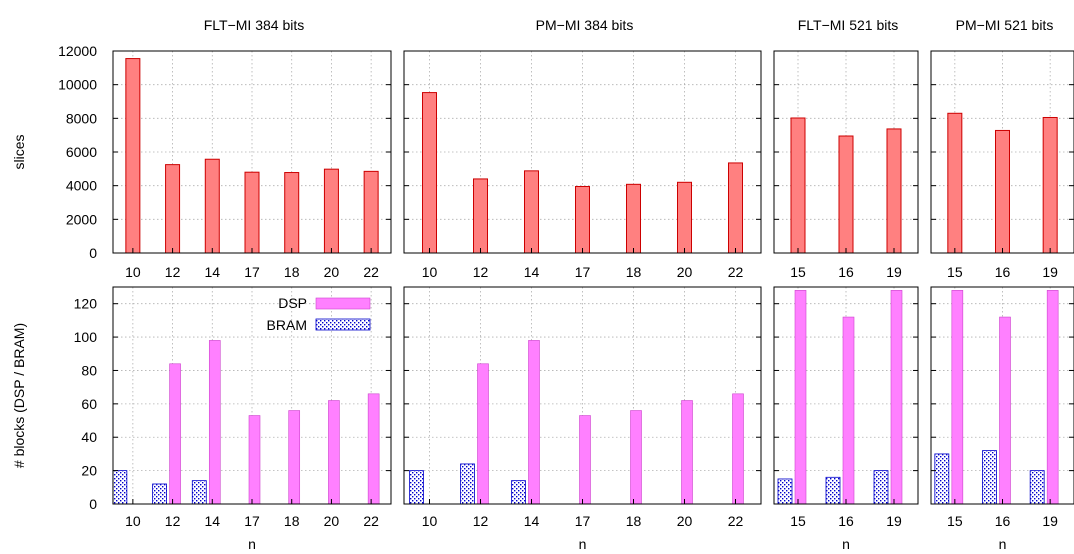 Image resolution: width=1074 pixels, height=554 pixels. What do you see at coordinates (343, 303) in the screenshot?
I see `legend-dsp-swatch` at bounding box center [343, 303].